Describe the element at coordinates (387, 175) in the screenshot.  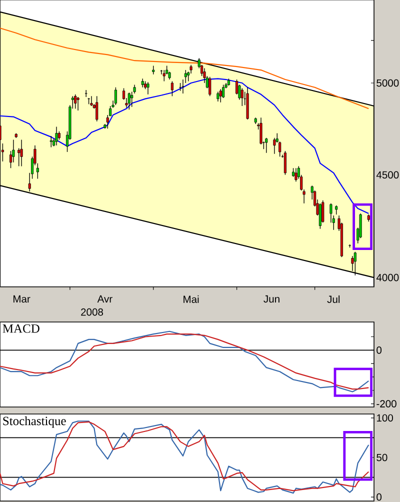
I see `y-tick-label: 4500` at that location.